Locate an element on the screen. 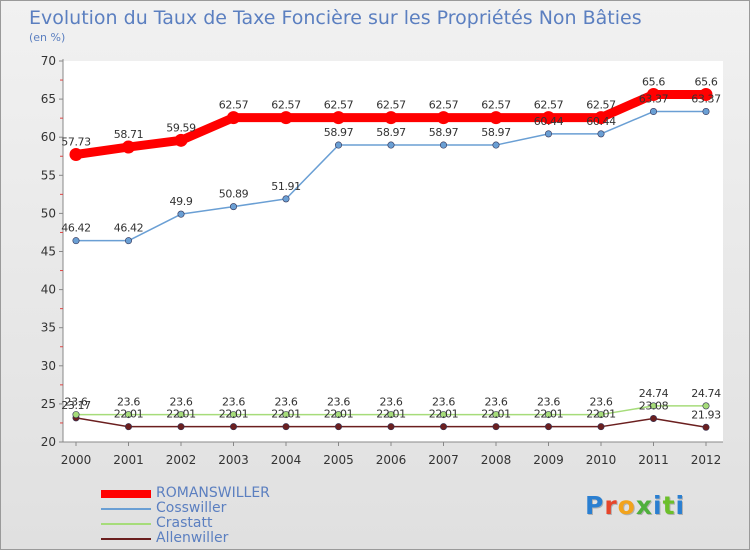 Image resolution: width=750 pixels, height=550 pixels. x-tick-label: 2005 is located at coordinates (338, 460).